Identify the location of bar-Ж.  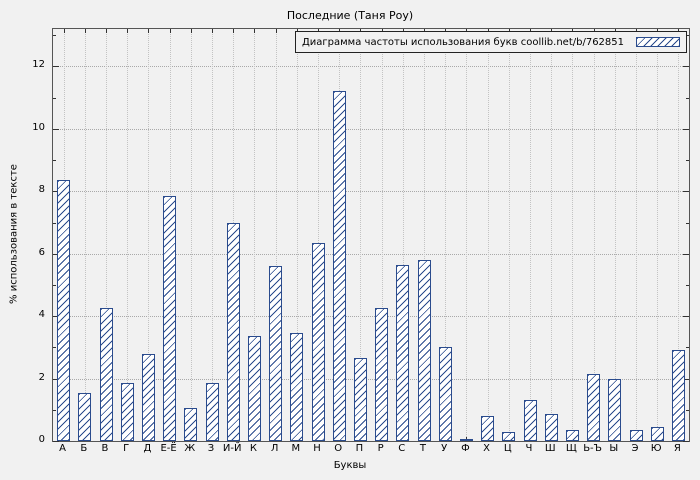
(191, 424).